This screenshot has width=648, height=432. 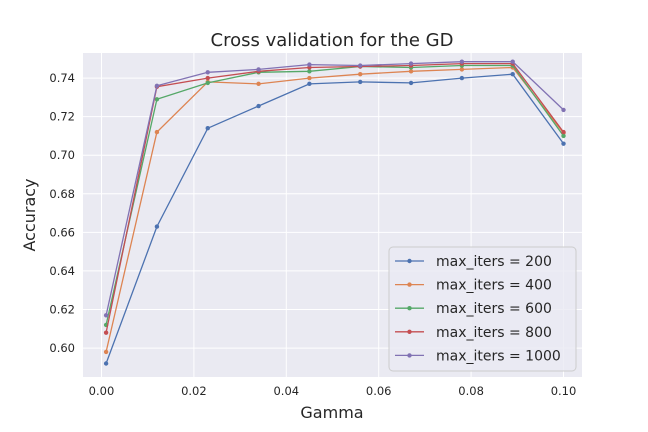 What do you see at coordinates (62, 155) in the screenshot?
I see `y-tick-label: 0.70` at bounding box center [62, 155].